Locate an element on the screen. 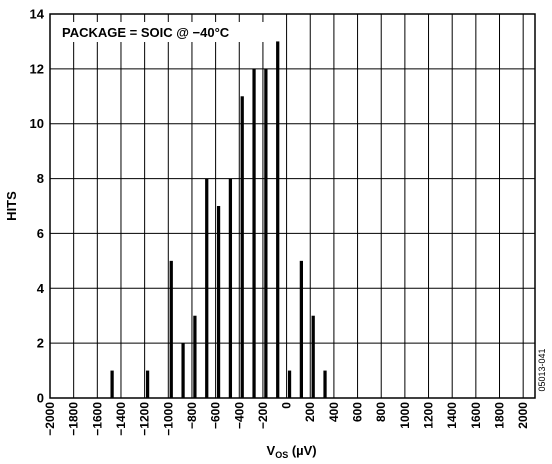 The width and height of the screenshot is (552, 464). x-tick-label: 0 is located at coordinates (287, 405).